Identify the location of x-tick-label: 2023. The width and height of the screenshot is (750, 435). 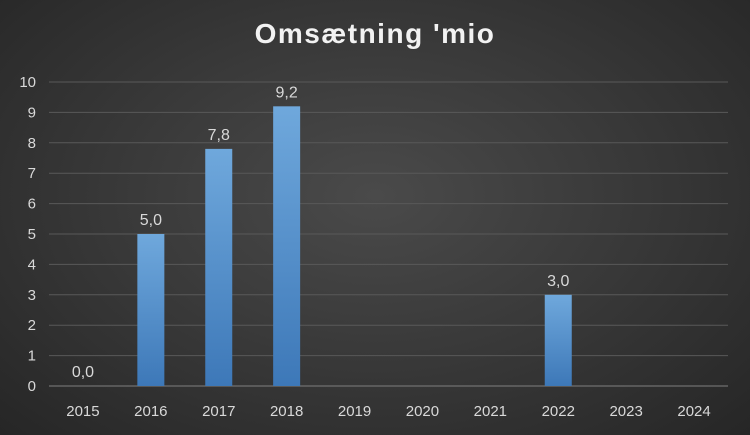
(625, 411).